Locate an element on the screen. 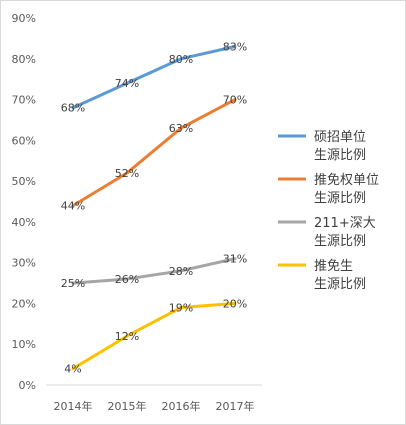 The image size is (406, 425). y-tick-label: 60% is located at coordinates (24, 140).